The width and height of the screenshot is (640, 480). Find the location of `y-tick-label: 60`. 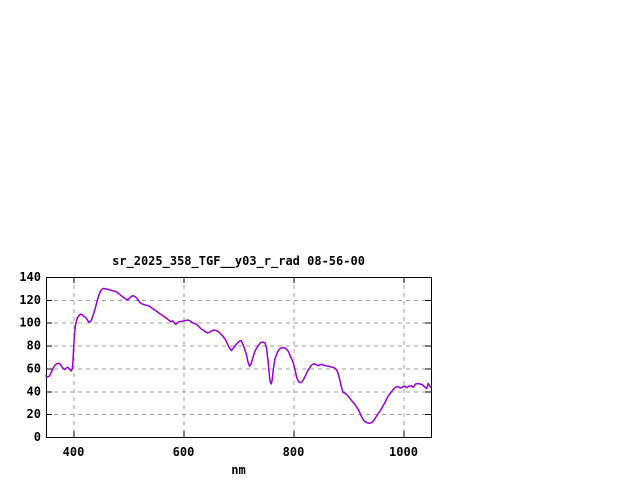

y-tick-label: 60 is located at coordinates (34, 368).